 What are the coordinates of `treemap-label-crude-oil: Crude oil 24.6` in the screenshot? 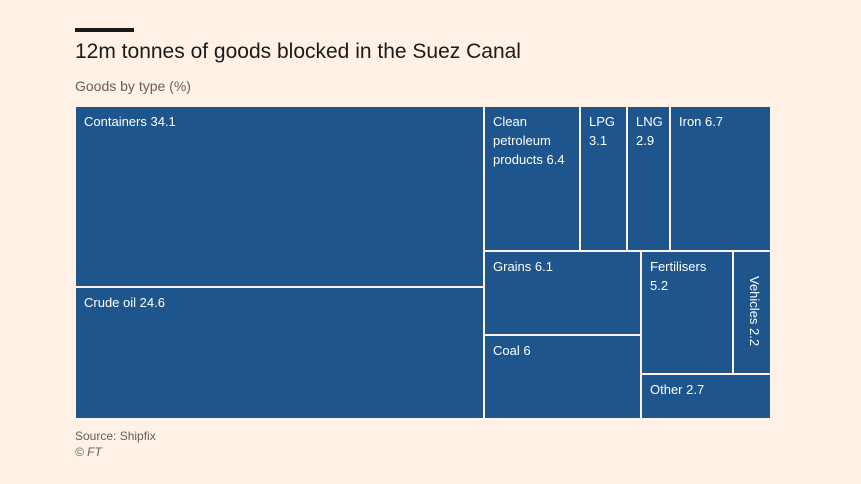 It's located at (124, 302).